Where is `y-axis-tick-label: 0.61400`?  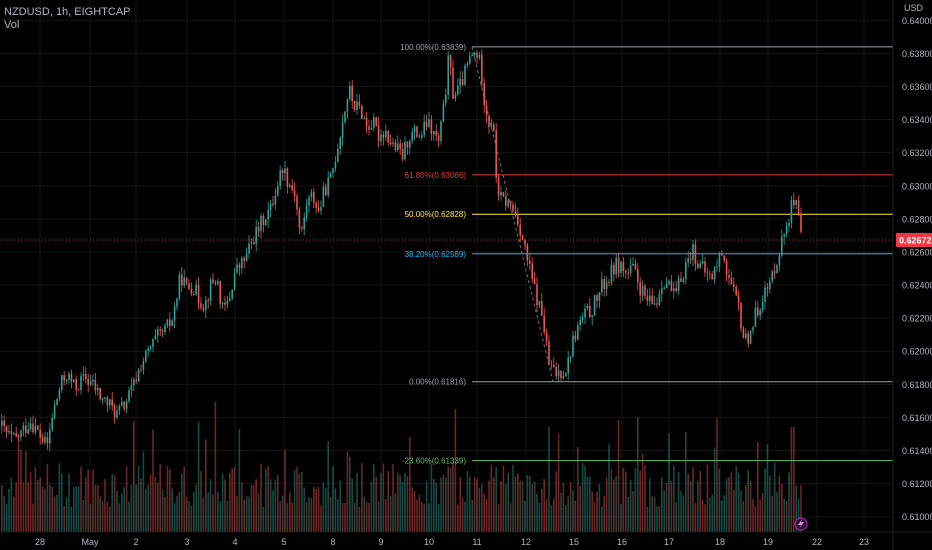 y-axis-tick-label: 0.61400 is located at coordinates (917, 451).